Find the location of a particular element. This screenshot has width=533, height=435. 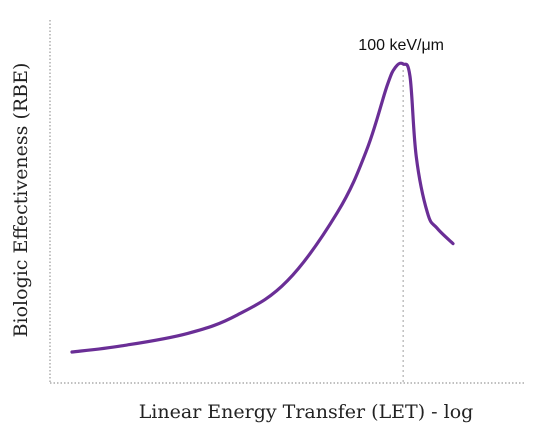

x-axis-title: Linear Energy Transfer (LET) - log is located at coordinates (306, 412).